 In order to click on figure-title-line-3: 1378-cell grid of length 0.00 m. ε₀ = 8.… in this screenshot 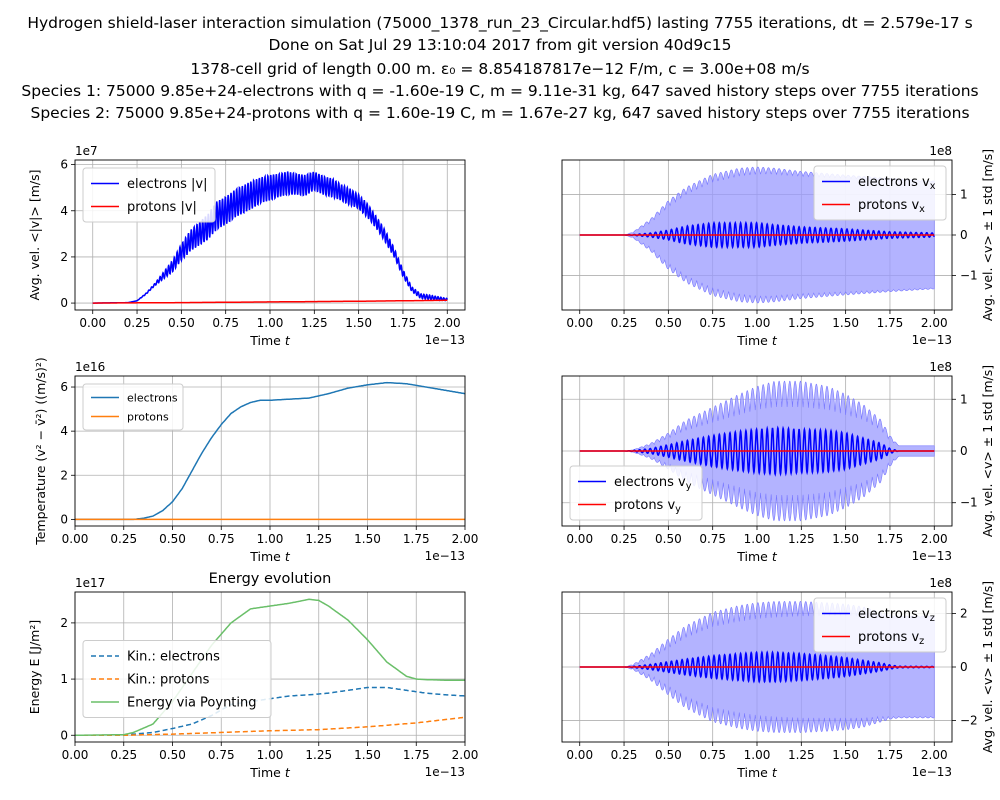, I will do `click(500, 69)`.